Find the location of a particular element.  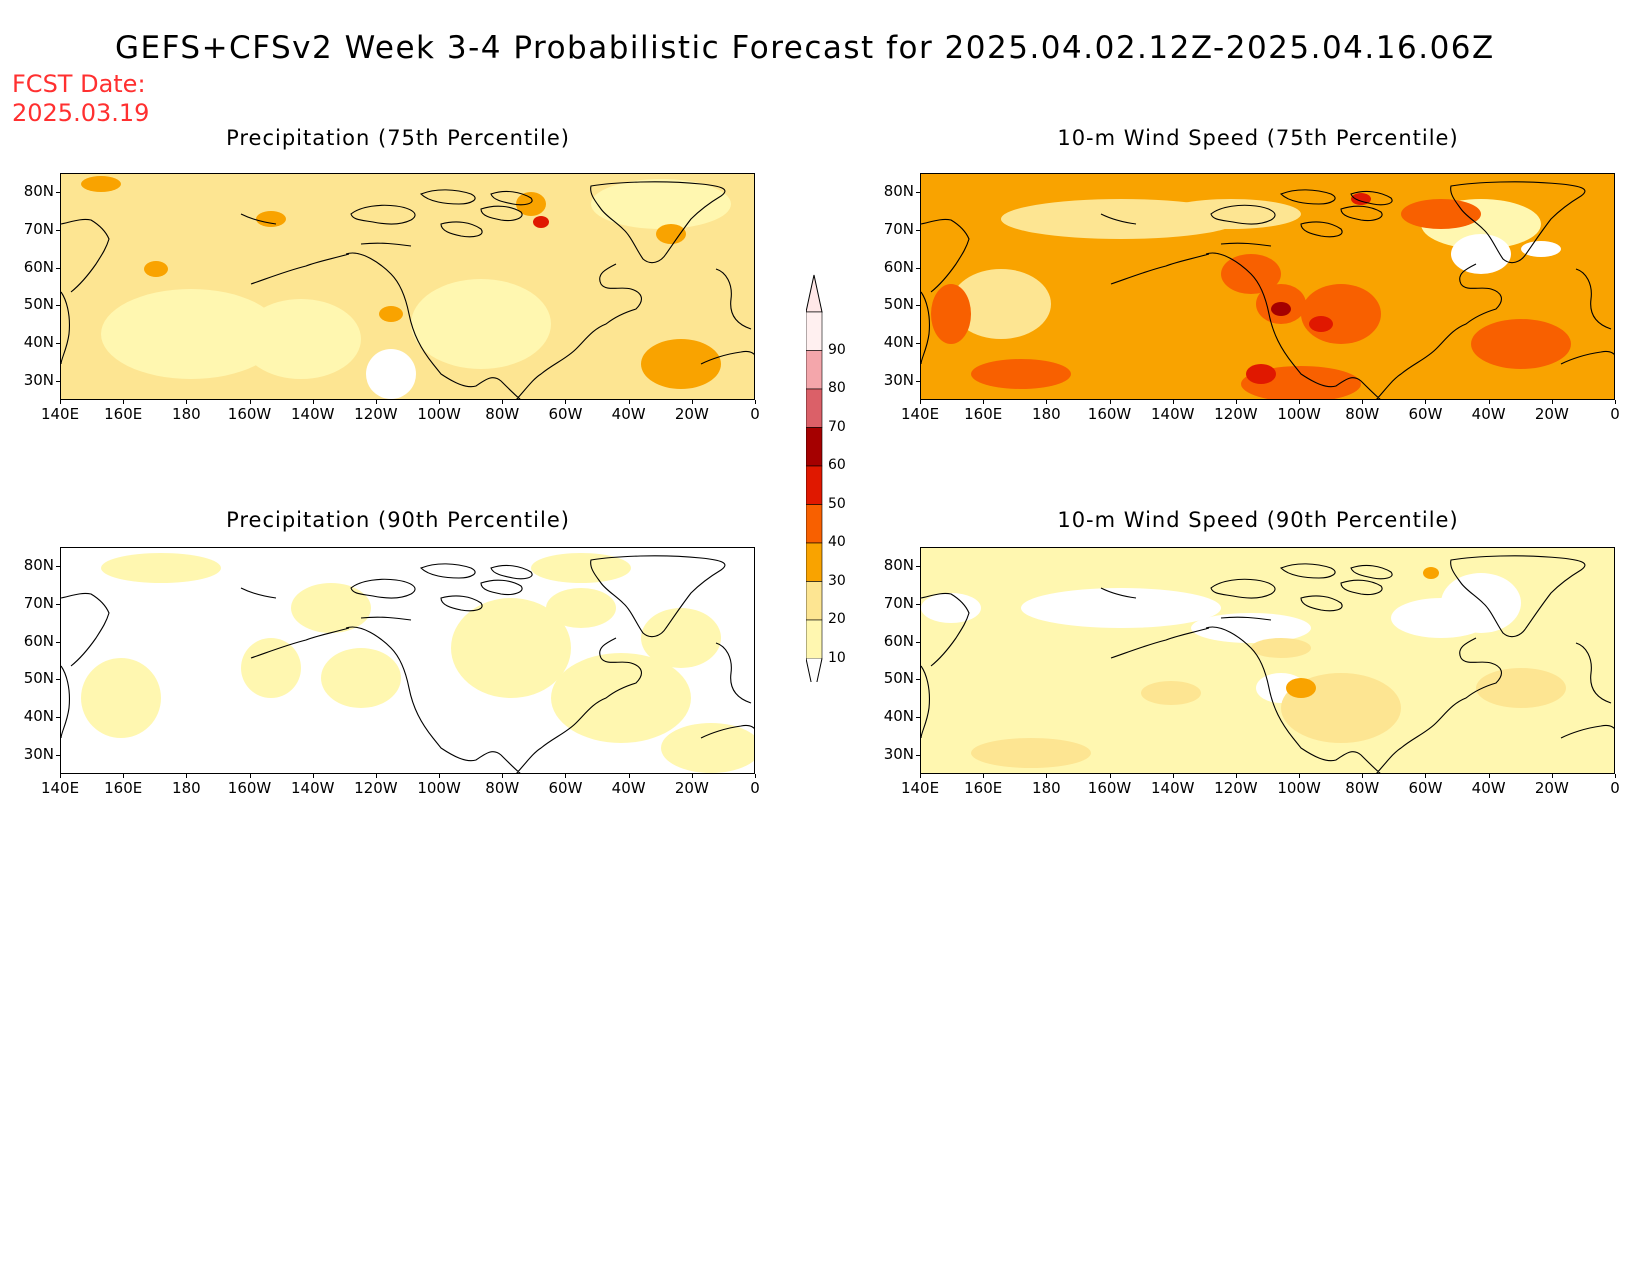

lon-label: 160W is located at coordinates (1109, 414).